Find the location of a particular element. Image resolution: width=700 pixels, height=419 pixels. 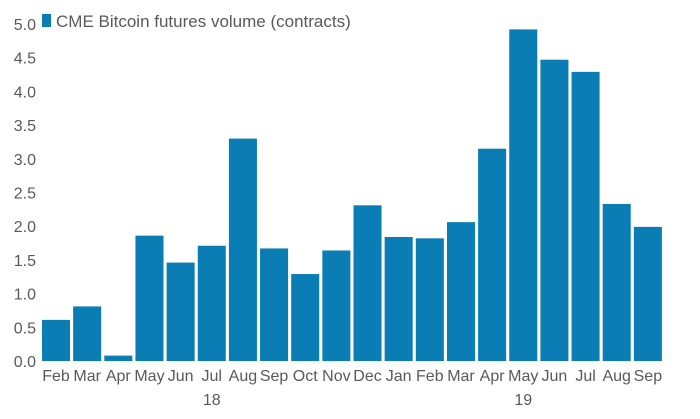

y-tick-label: 1.5 is located at coordinates (25, 261).